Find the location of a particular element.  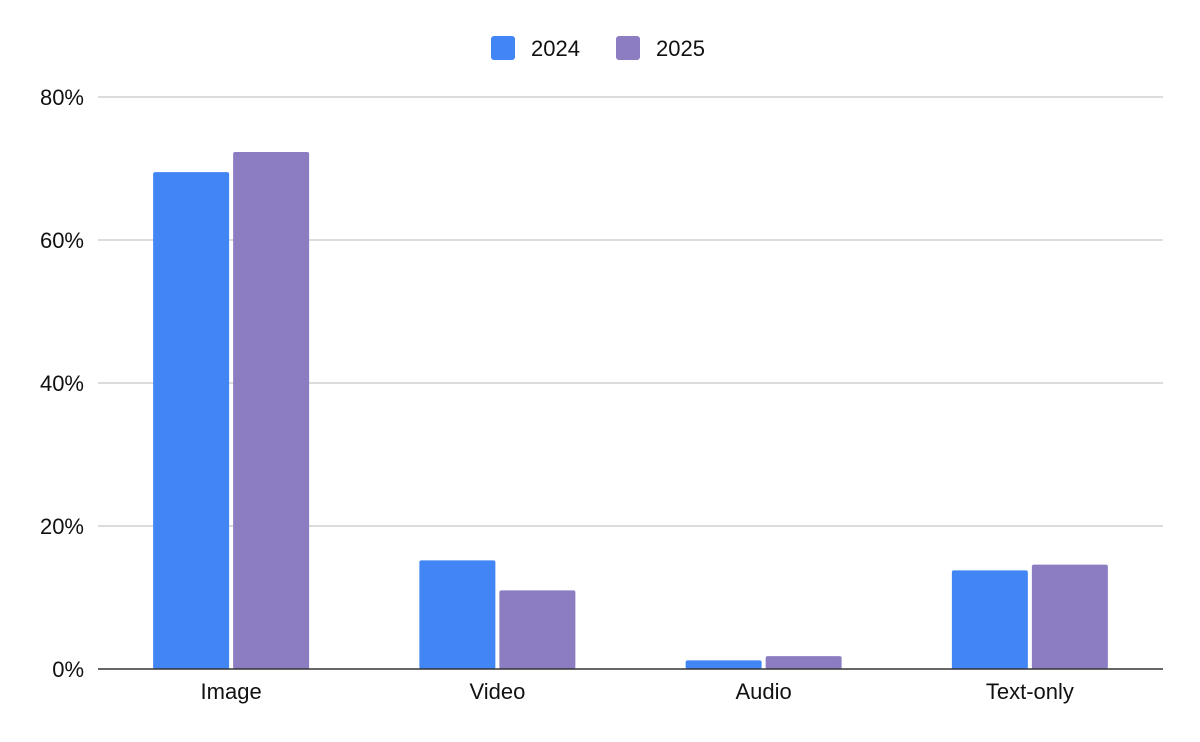

y-tick-label: 0% is located at coordinates (68, 669).